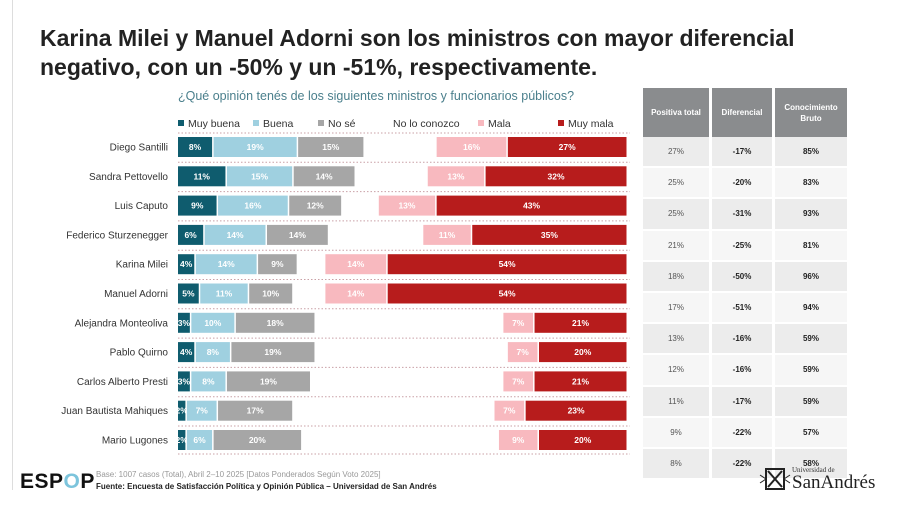 The height and width of the screenshot is (505, 900). Describe the element at coordinates (426, 124) in the screenshot. I see `legend-item-no-lo-conozco: No lo conozco` at that location.